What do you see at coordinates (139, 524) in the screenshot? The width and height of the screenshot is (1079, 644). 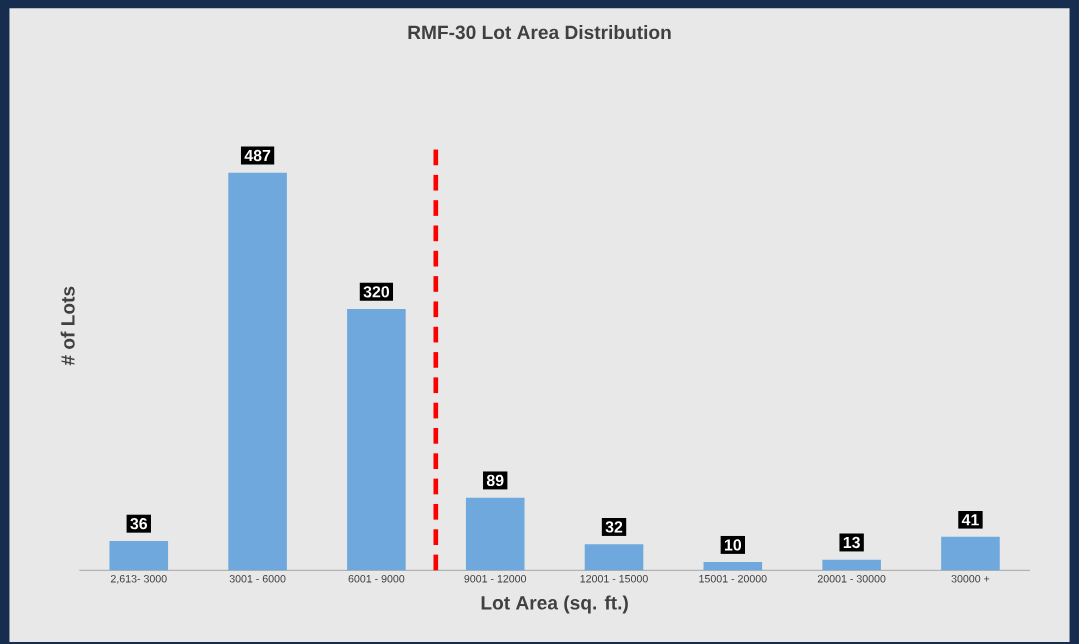 I see `data-label: 36` at bounding box center [139, 524].